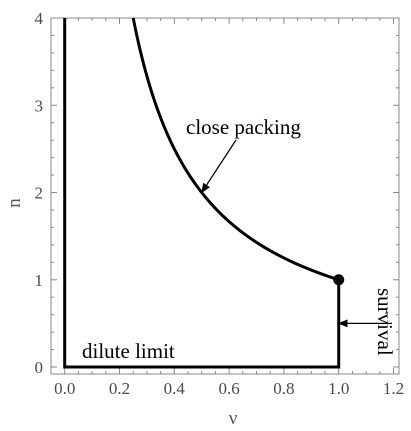 This screenshot has height=431, width=411. Describe the element at coordinates (39, 280) in the screenshot. I see `y-tick-label: 1` at that location.